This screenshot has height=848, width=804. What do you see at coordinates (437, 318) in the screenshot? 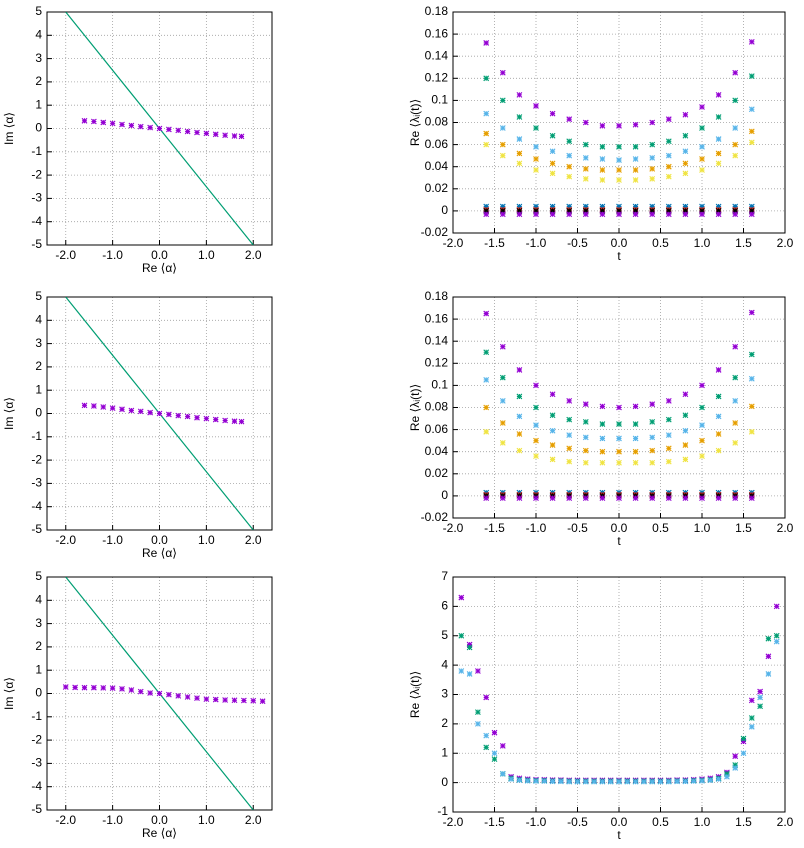
I see `y-tick-label: 0.16` at bounding box center [437, 318].